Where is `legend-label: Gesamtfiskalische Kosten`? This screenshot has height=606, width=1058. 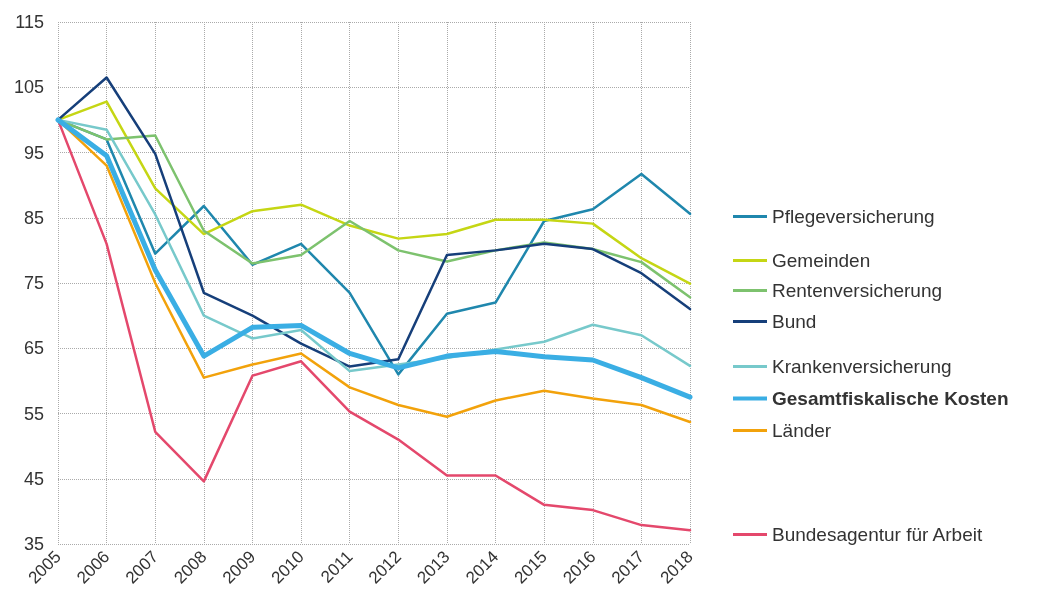
legend-label: Gesamtfiskalische Kosten is located at coordinates (890, 398).